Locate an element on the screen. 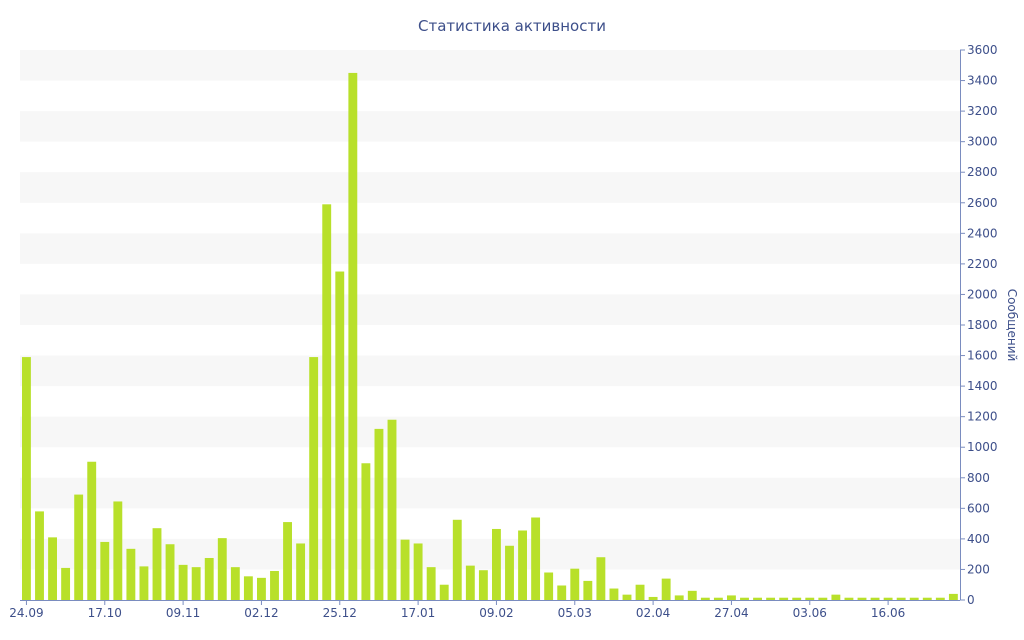 This screenshot has height=640, width=1024. y-tick-label: 2200 is located at coordinates (982, 264).